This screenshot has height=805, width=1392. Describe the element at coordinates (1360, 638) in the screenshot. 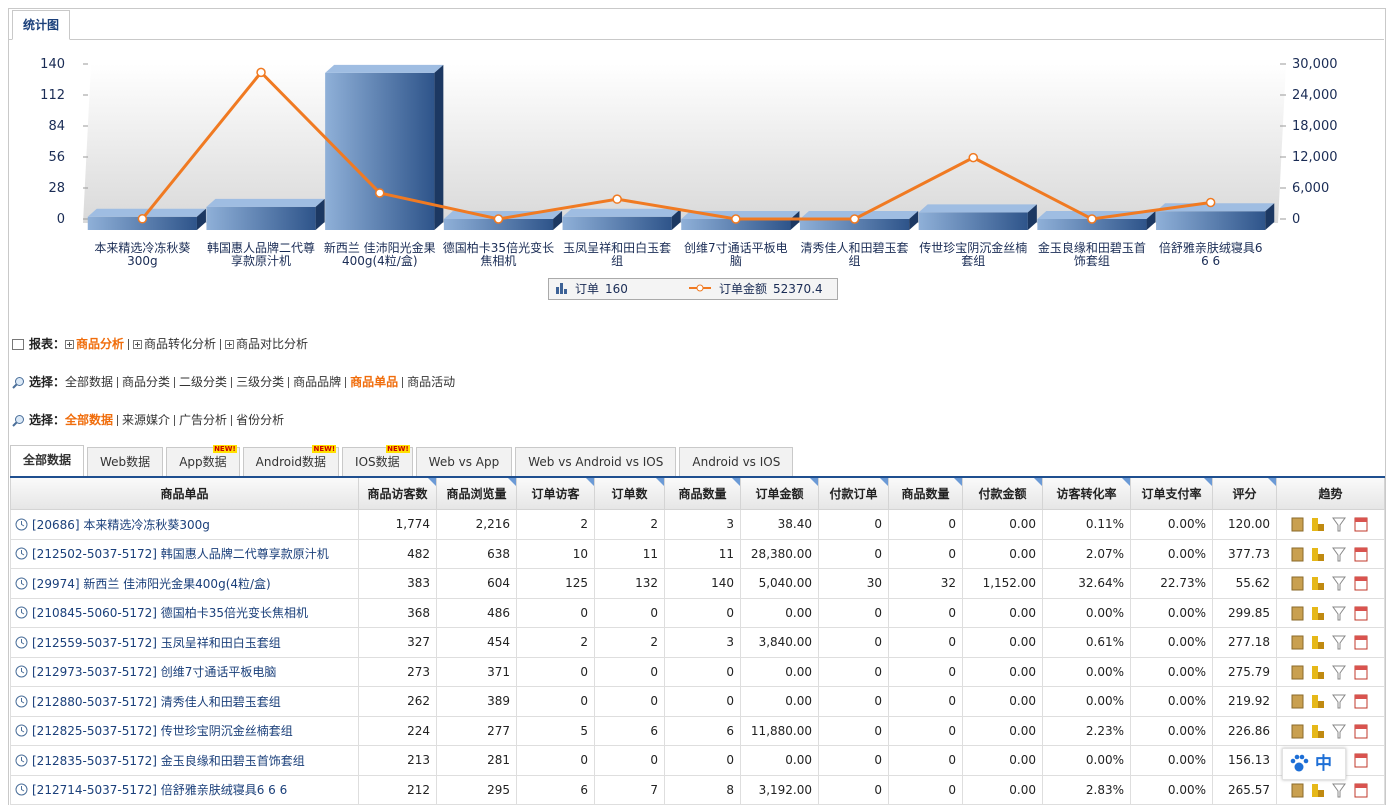

I see `calendar-top` at that location.